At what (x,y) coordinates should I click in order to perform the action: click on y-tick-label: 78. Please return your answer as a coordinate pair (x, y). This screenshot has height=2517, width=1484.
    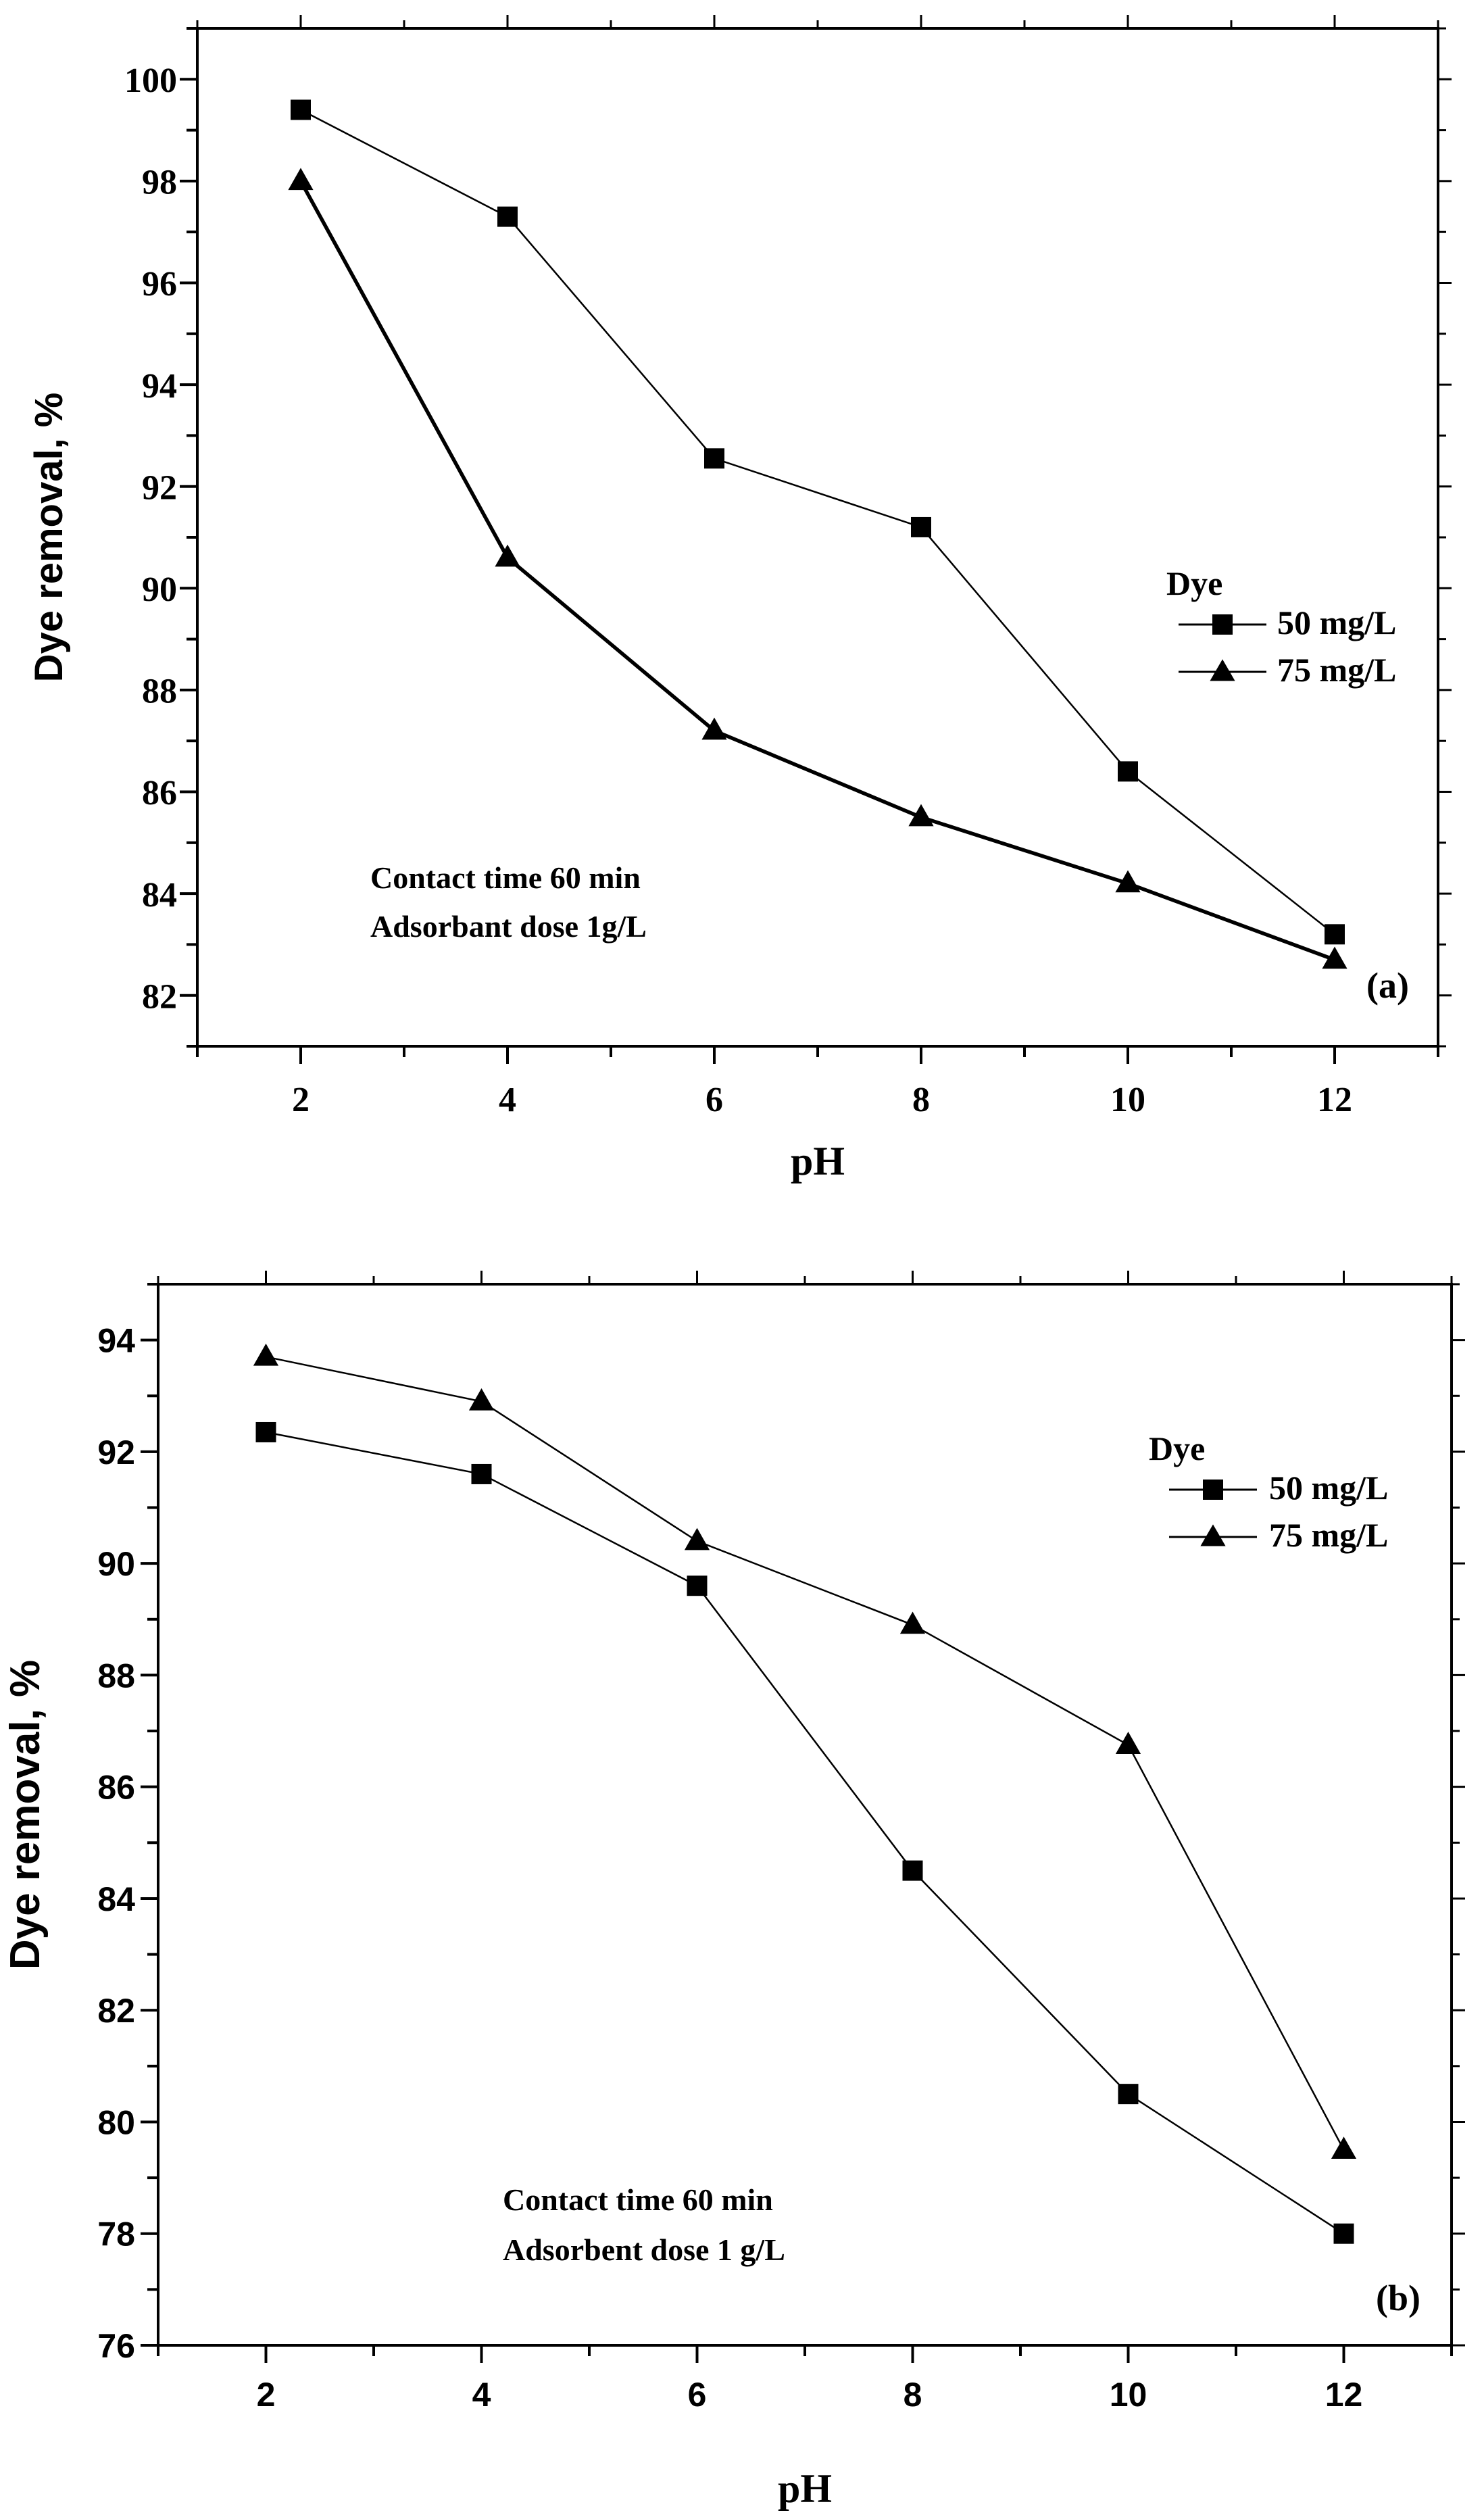
    Looking at the image, I should click on (116, 2234).